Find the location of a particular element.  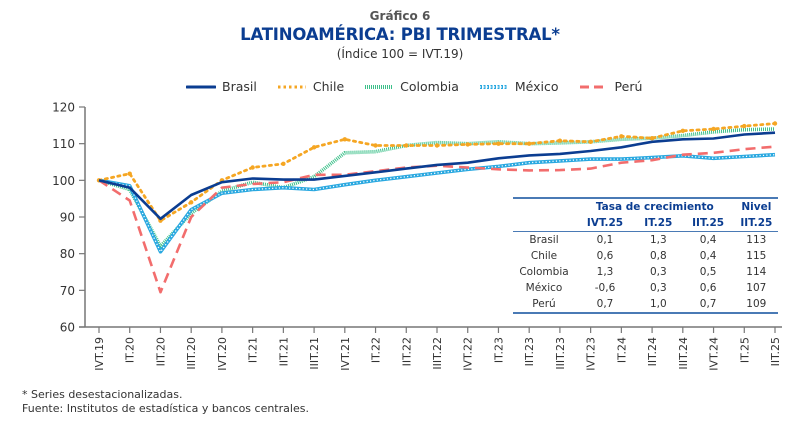

legend-label: Chile is located at coordinates (328, 86).